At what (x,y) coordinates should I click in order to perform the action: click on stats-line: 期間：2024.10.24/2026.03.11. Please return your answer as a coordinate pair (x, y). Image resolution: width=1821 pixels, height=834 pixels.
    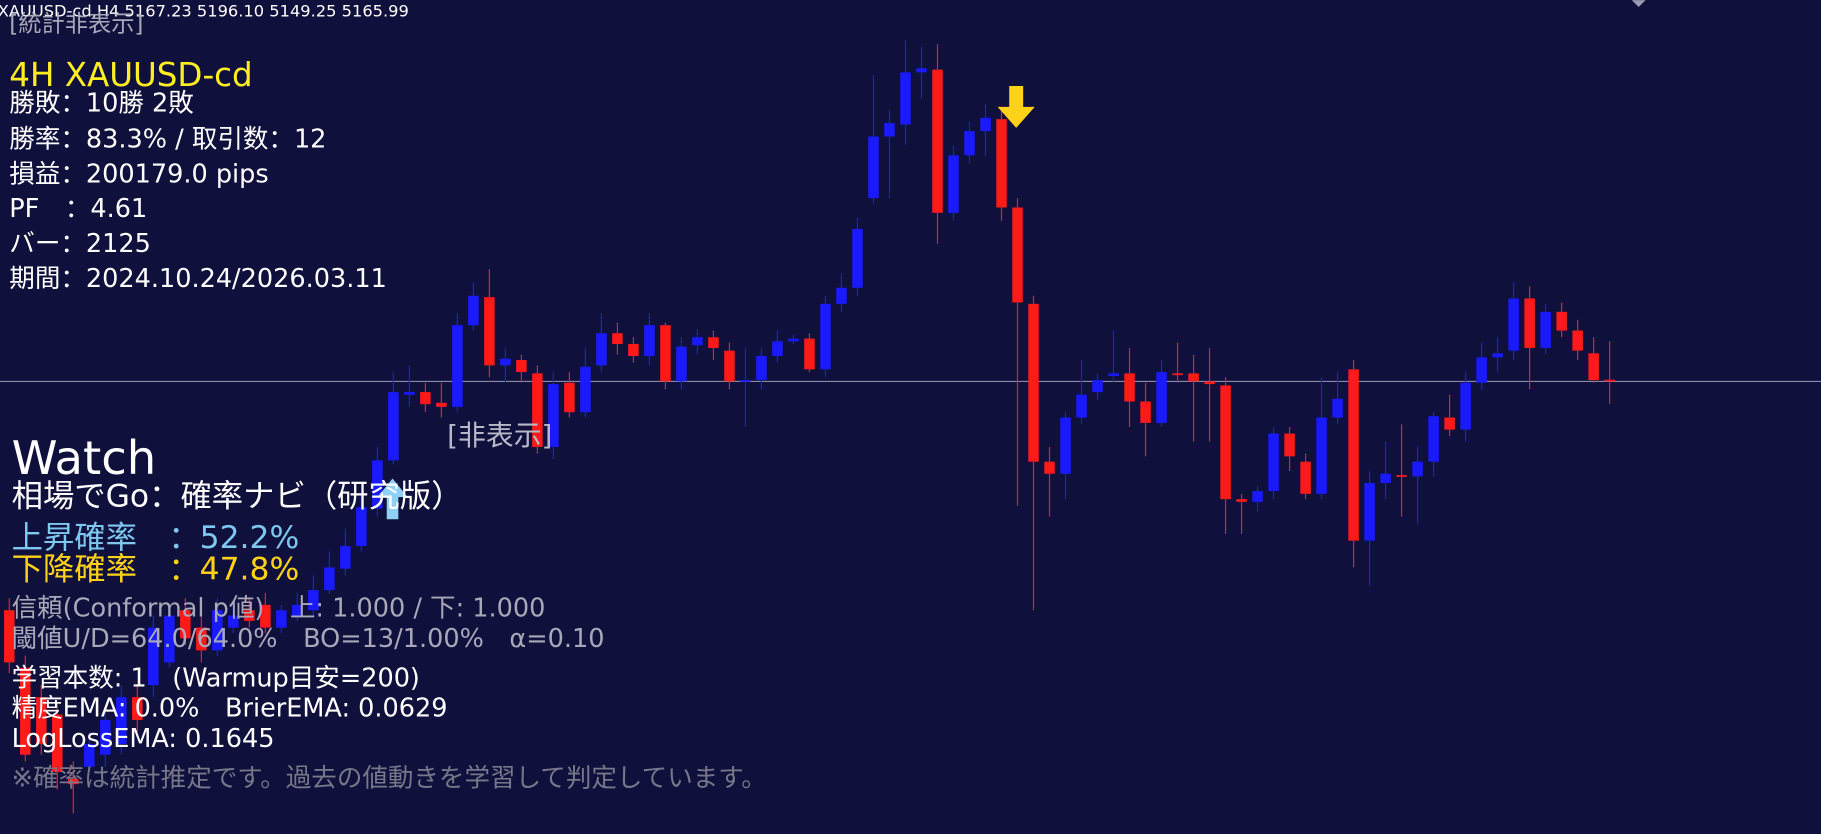
    Looking at the image, I should click on (198, 279).